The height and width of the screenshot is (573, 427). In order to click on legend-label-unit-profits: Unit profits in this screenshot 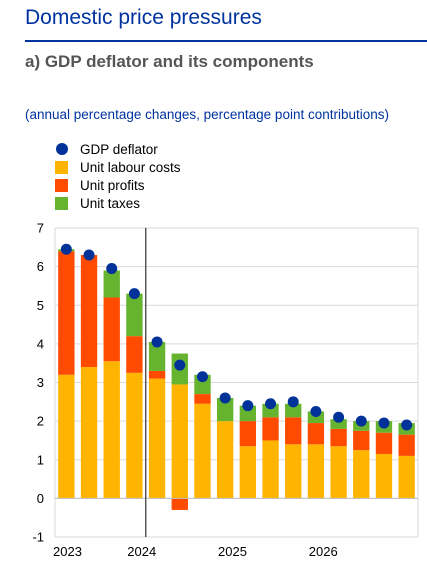, I will do `click(112, 185)`.